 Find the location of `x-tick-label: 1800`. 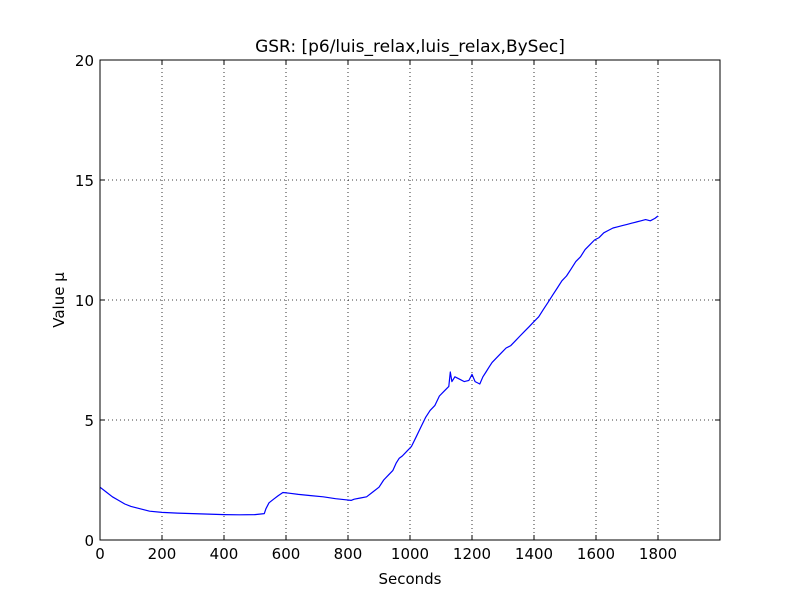

x-tick-label: 1800 is located at coordinates (658, 554).